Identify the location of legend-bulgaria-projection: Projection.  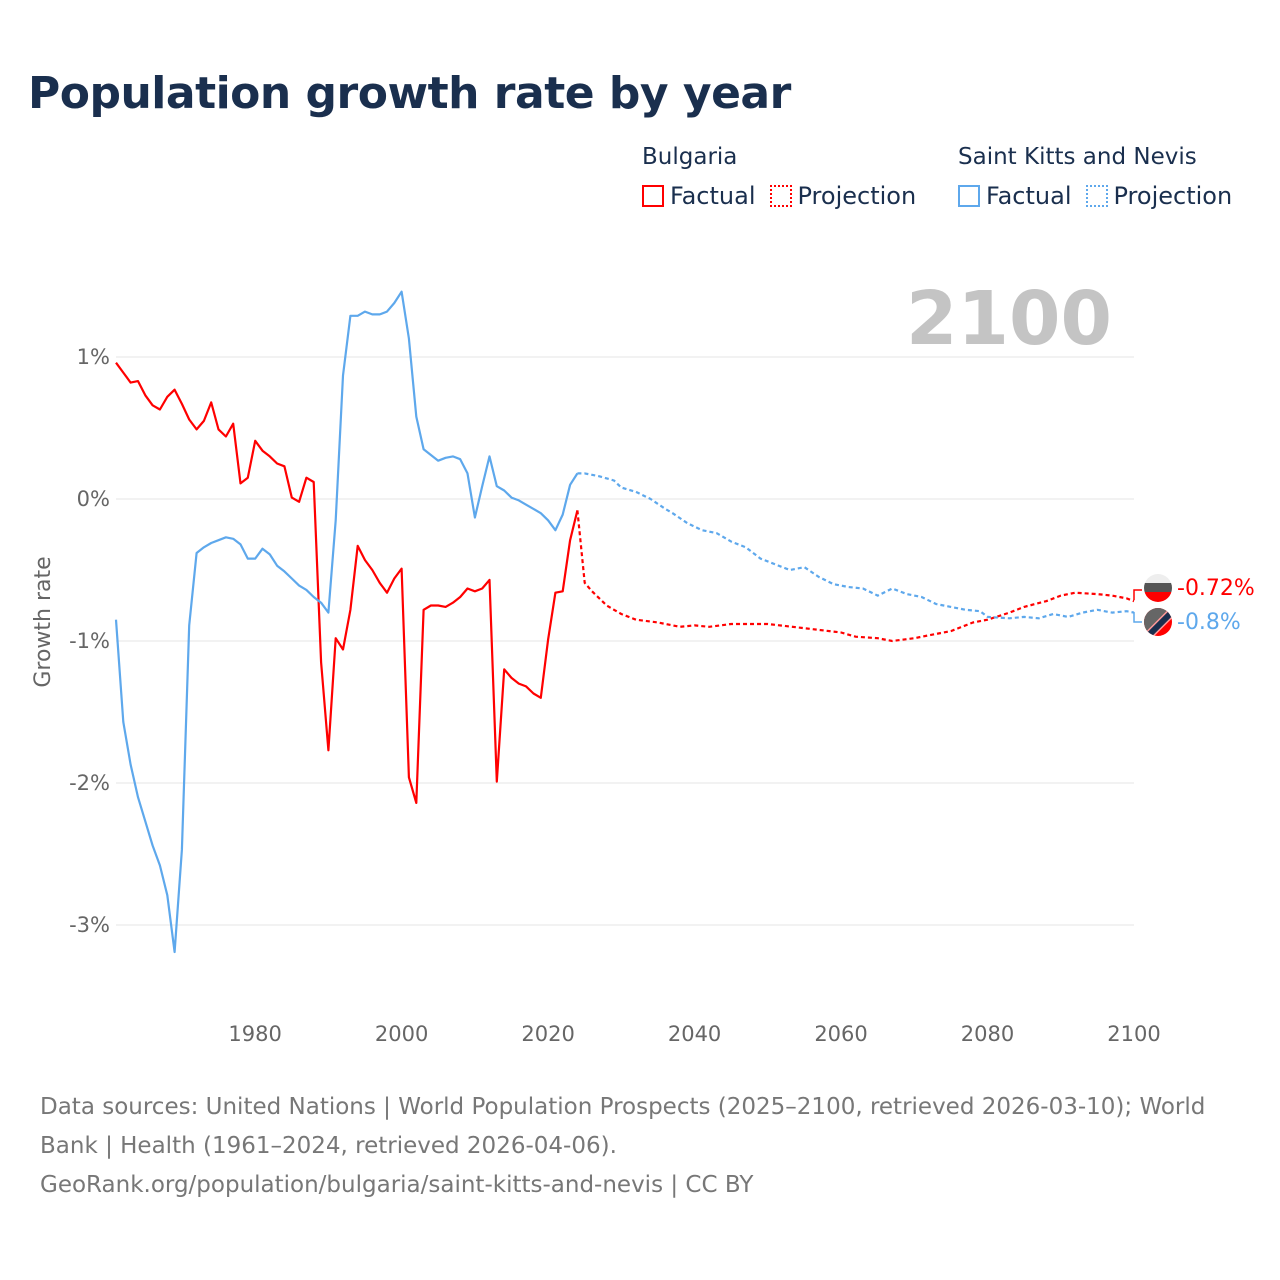
(843, 196).